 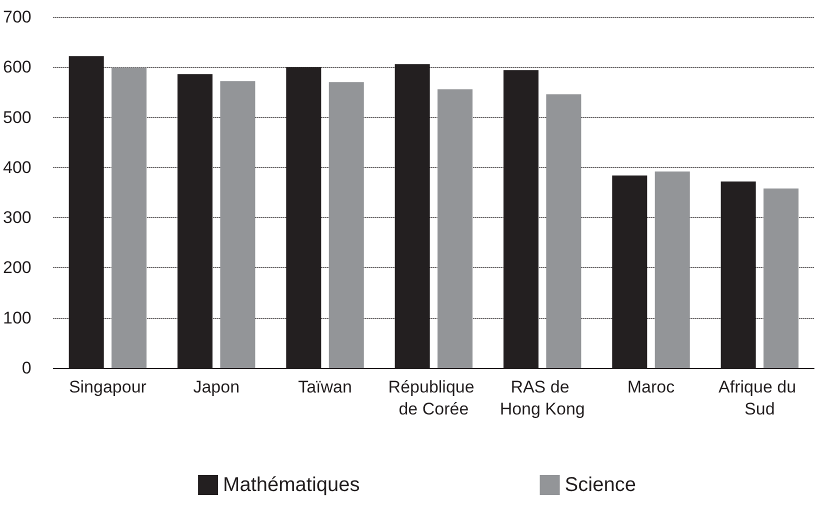 What do you see at coordinates (600, 485) in the screenshot?
I see `legend-label: Science` at bounding box center [600, 485].